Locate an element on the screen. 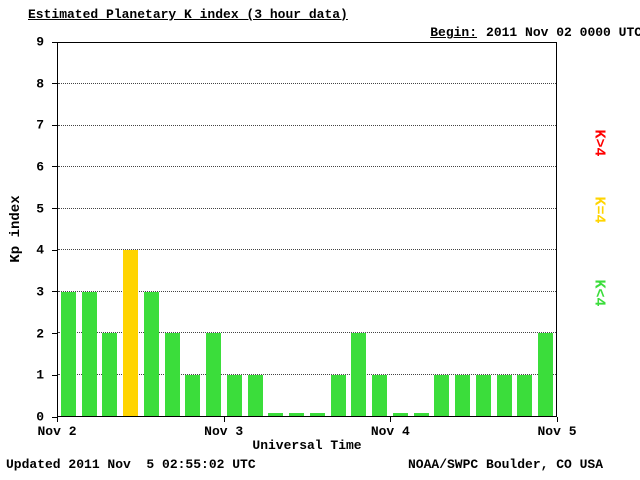  updated-timestamp: Updated 2011 Nov 5 02:55:02 UTC is located at coordinates (131, 464).